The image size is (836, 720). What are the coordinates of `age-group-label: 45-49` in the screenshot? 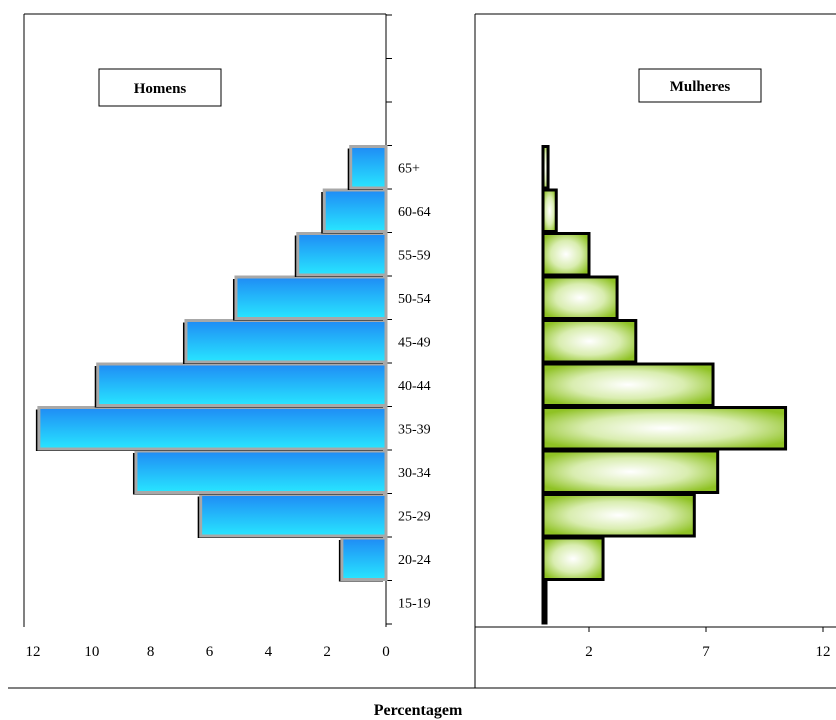 It's located at (414, 342).